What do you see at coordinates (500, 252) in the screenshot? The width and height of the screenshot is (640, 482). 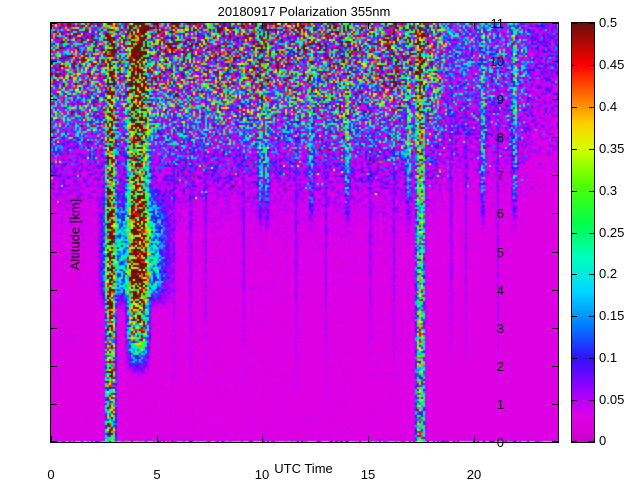 I see `y-tick-label: 5` at bounding box center [500, 252].